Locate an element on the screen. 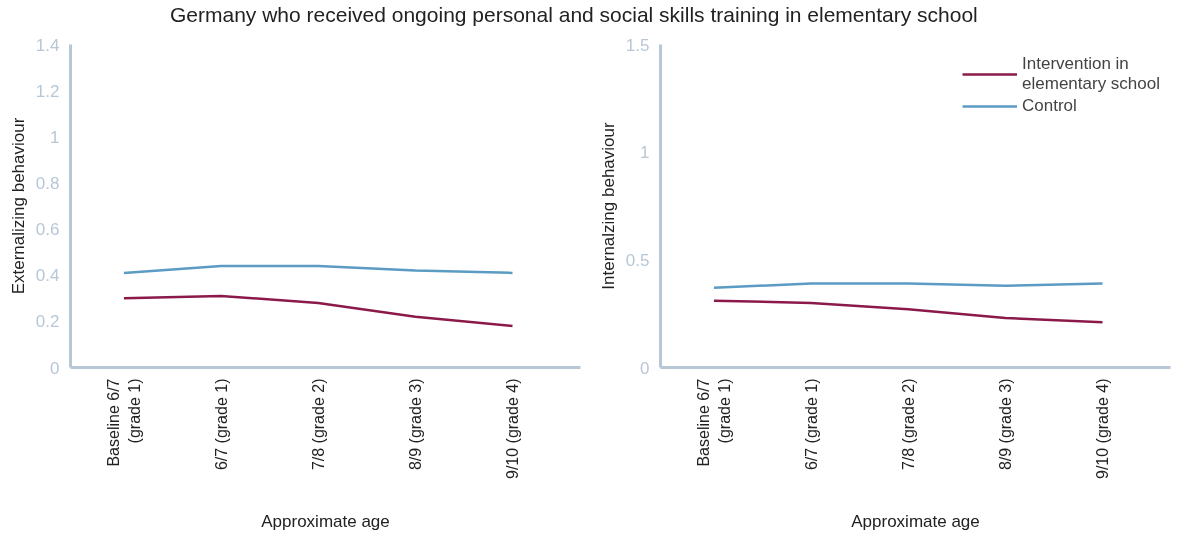  y-tick-label: 0.8 is located at coordinates (47, 183).